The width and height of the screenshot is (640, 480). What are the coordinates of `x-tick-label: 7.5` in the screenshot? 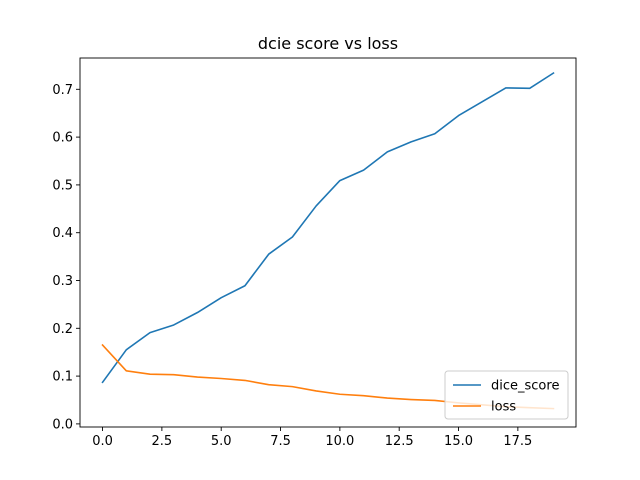 It's located at (280, 441).